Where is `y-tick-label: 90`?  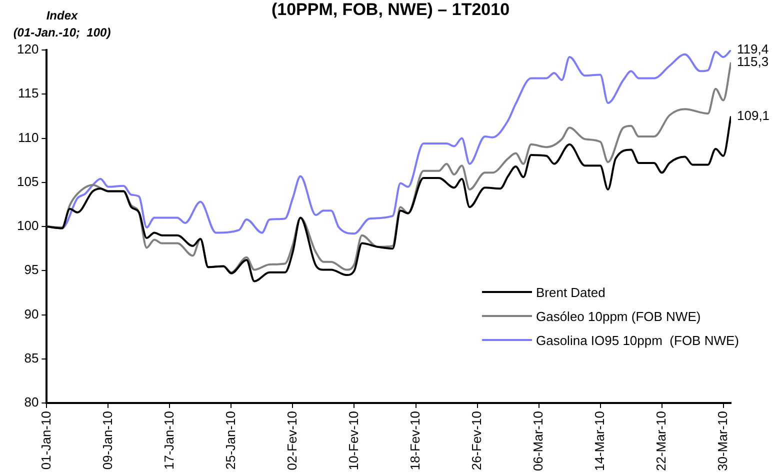 y-tick-label: 90 is located at coordinates (31, 314).